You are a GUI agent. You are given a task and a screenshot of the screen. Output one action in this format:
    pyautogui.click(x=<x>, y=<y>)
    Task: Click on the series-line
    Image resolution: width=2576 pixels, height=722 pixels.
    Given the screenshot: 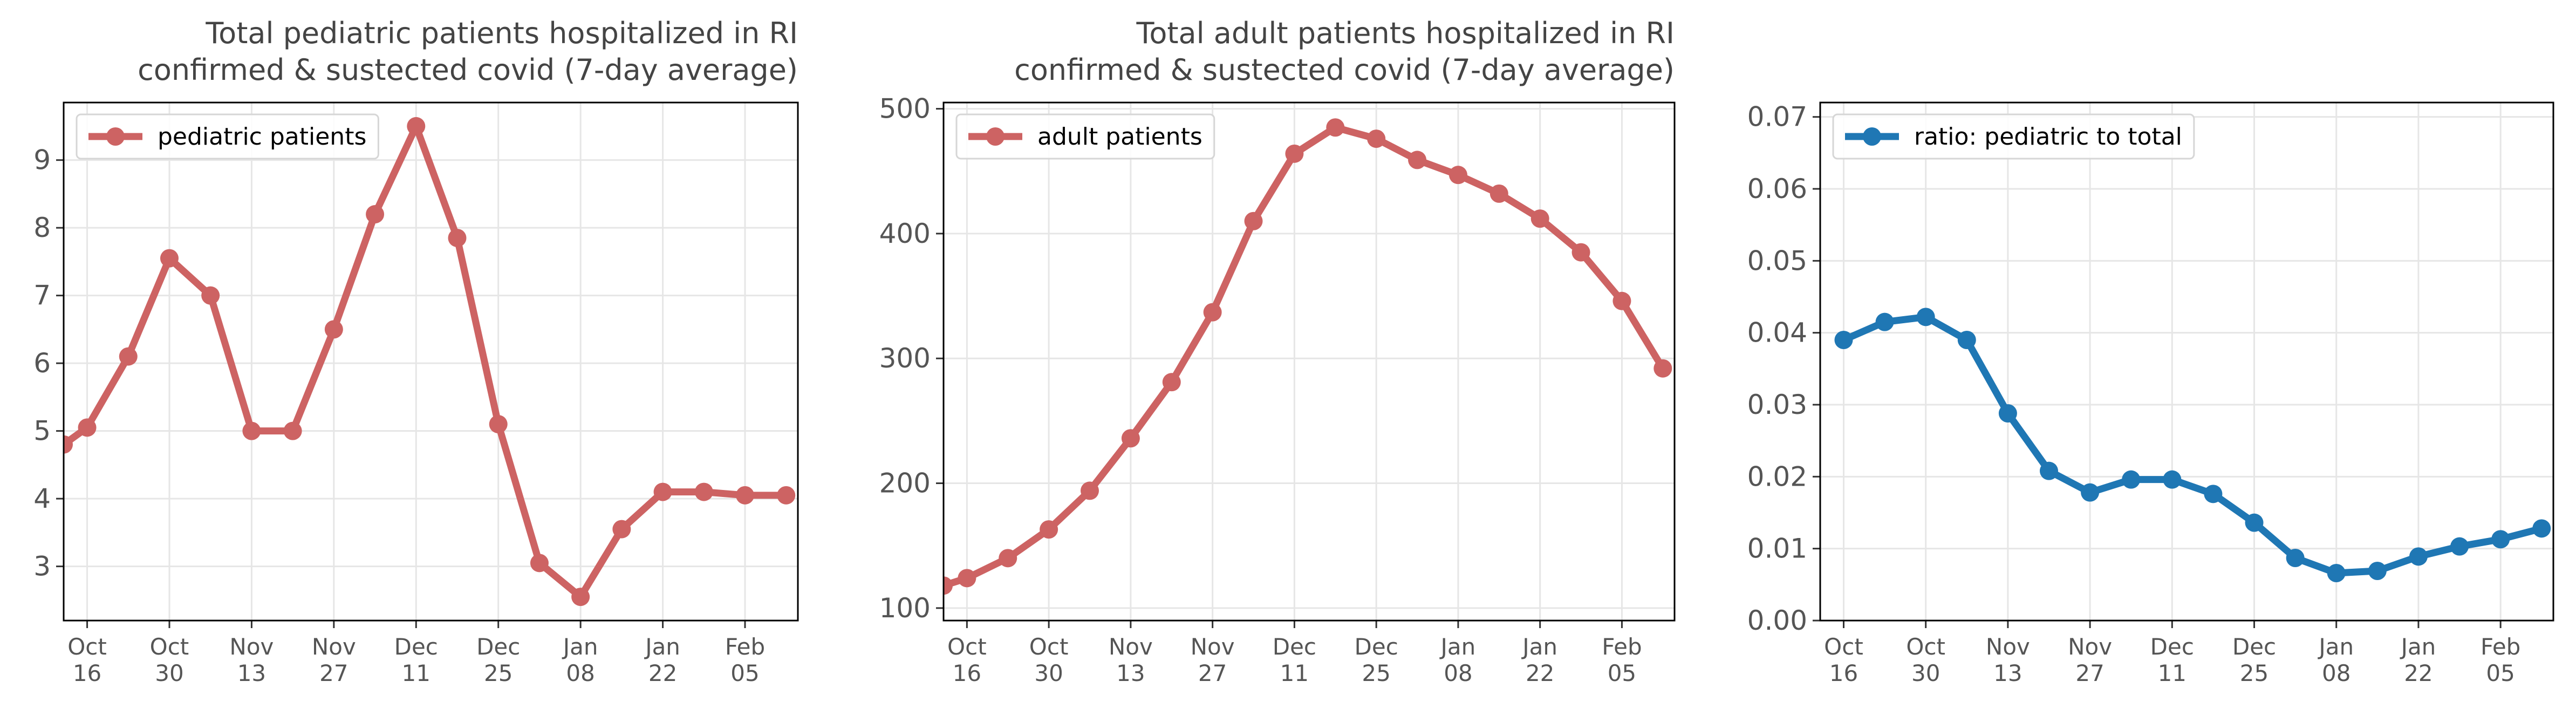 What is the action you would take?
    pyautogui.click(x=2192, y=445)
    